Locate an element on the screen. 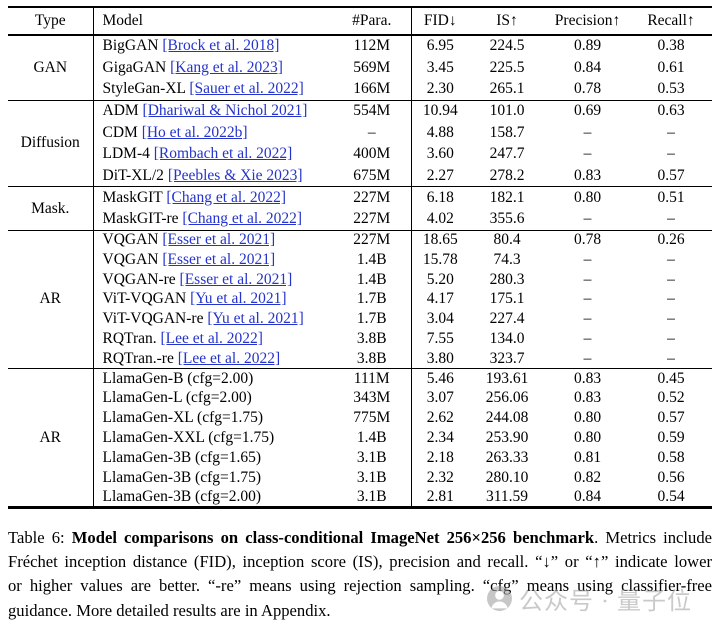  fid-cell: 6.95 is located at coordinates (439, 45).